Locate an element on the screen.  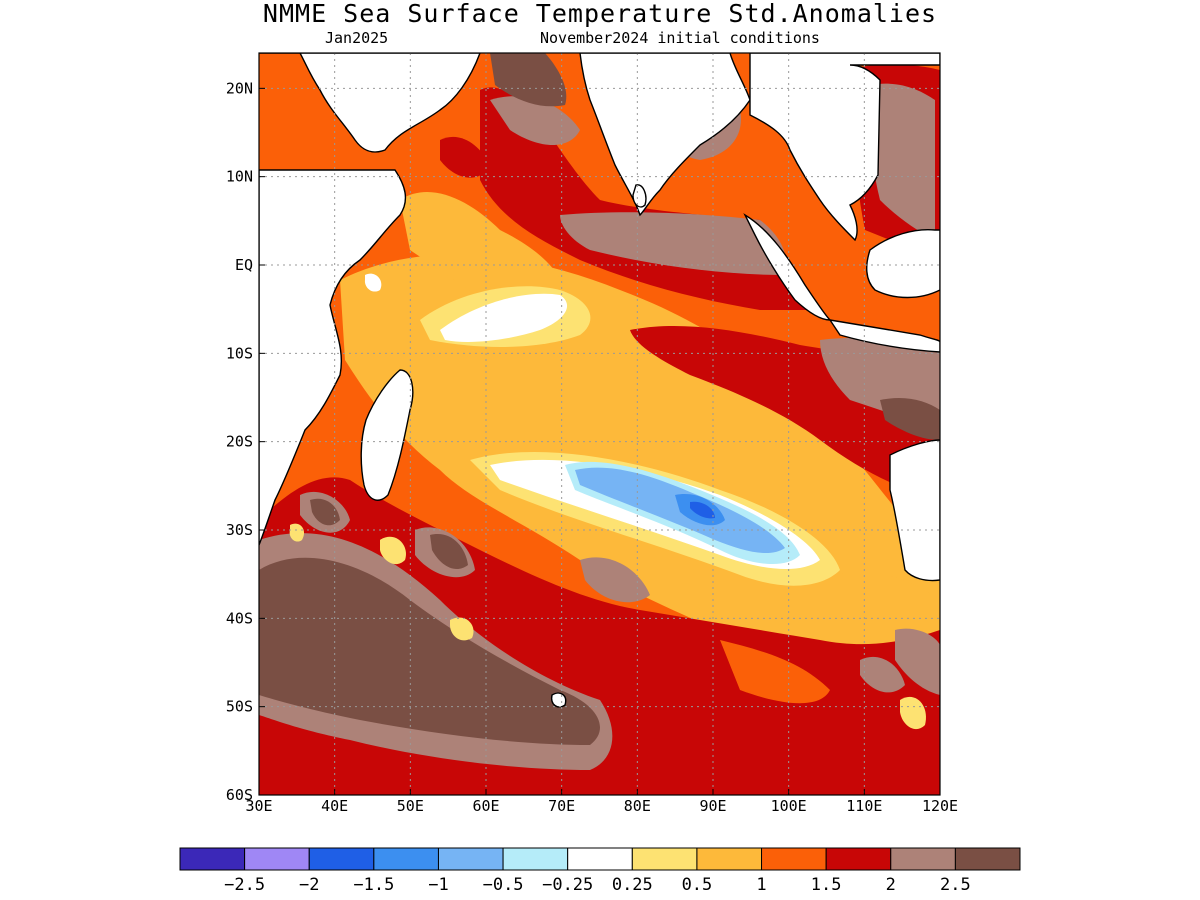
lon-tick-label: 50E is located at coordinates (410, 806).